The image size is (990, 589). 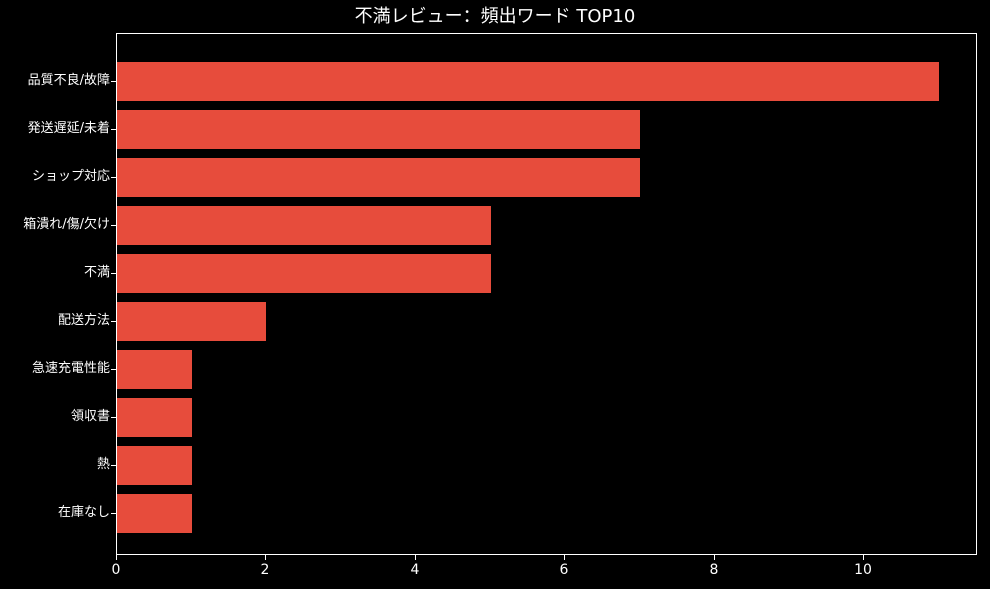 I want to click on y-tick-label-5: 配送方法, so click(x=83, y=320).